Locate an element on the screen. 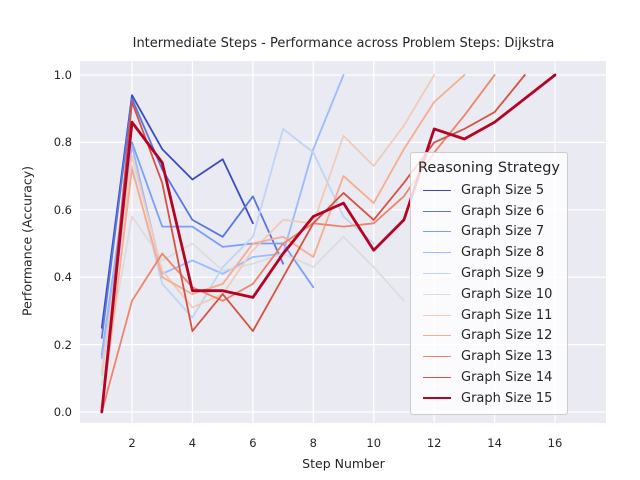 The image size is (640, 480). legend-item: Graph Size 9 is located at coordinates (489, 273).